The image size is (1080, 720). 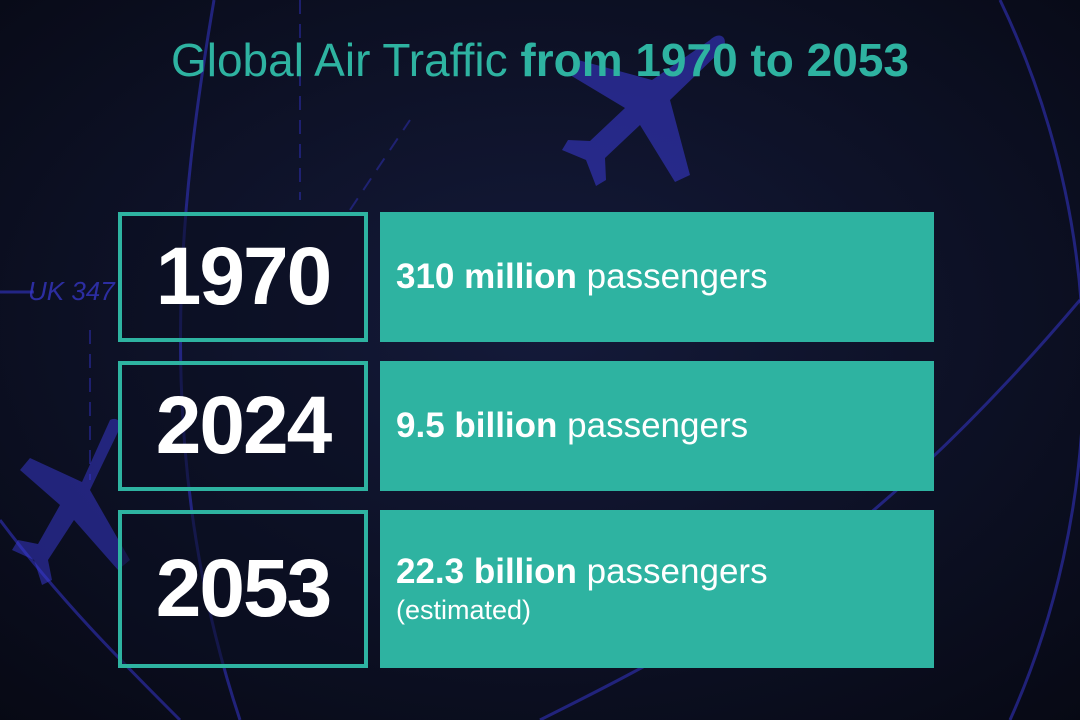 I want to click on info-box: 9.5 billion passengers, so click(x=657, y=426).